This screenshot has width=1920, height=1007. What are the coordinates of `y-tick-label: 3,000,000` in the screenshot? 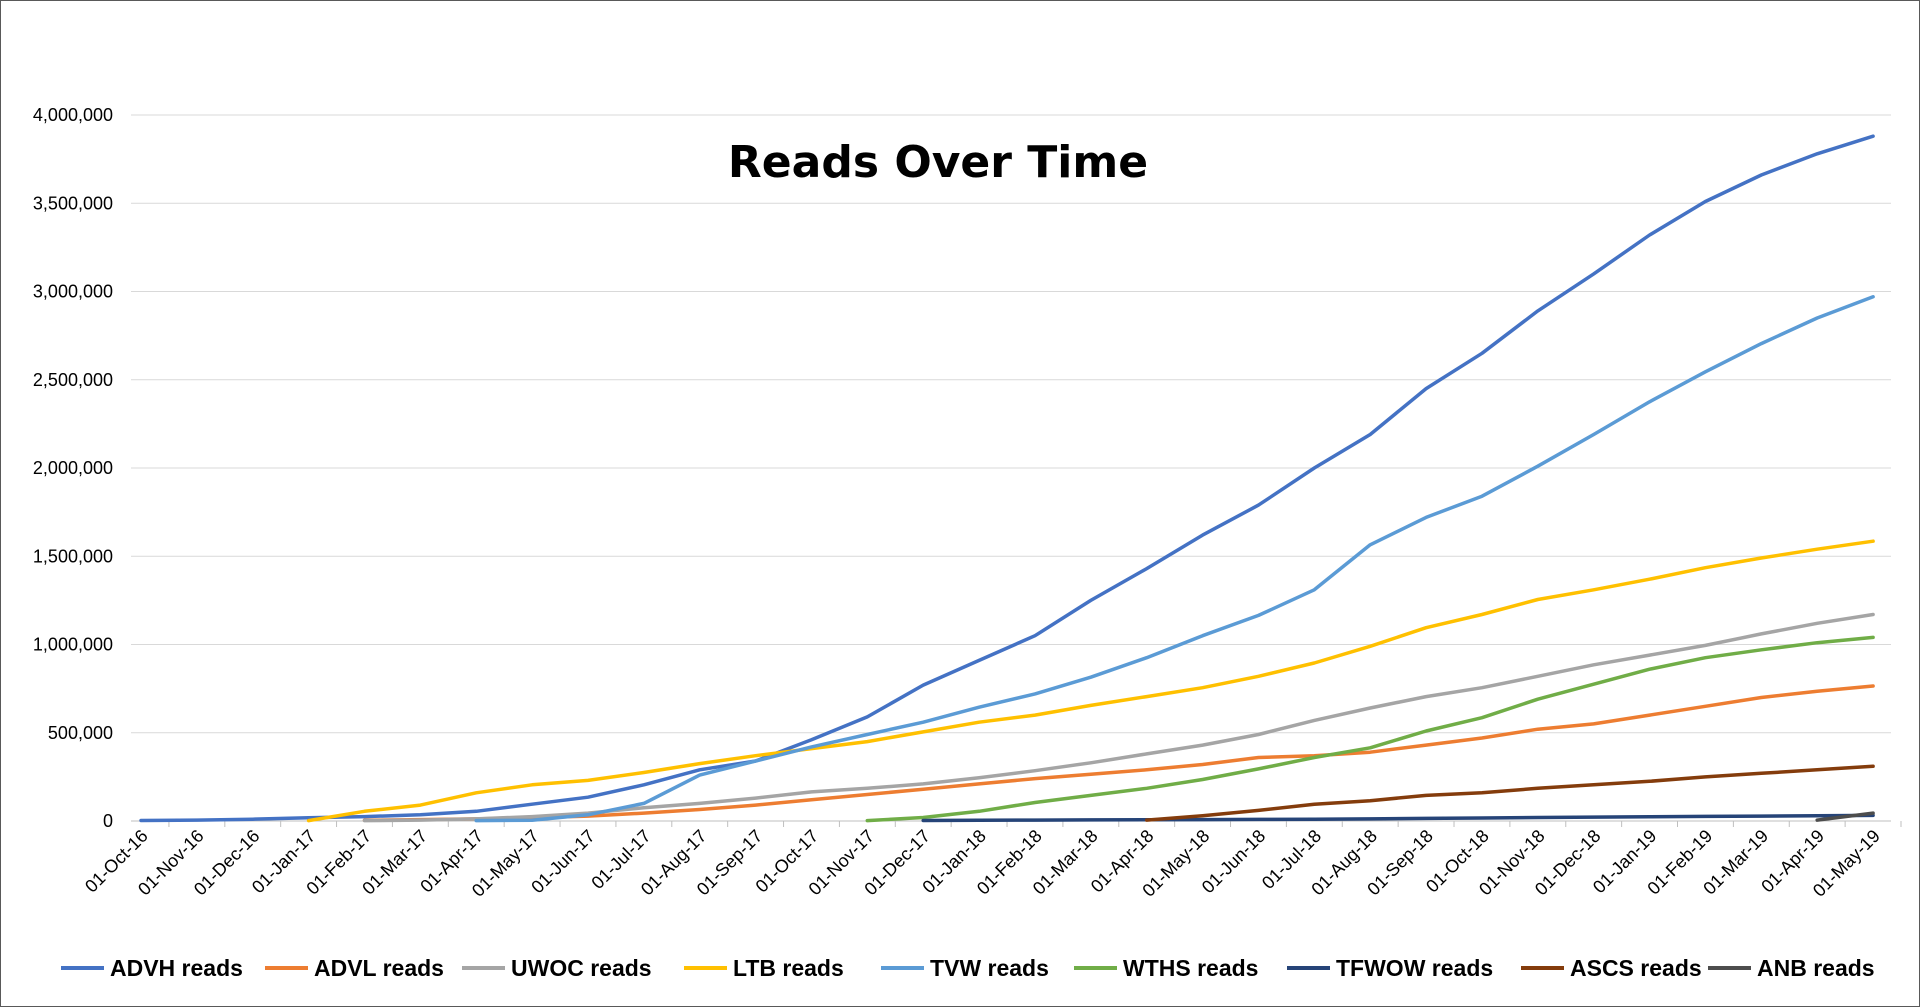 It's located at (73, 292).